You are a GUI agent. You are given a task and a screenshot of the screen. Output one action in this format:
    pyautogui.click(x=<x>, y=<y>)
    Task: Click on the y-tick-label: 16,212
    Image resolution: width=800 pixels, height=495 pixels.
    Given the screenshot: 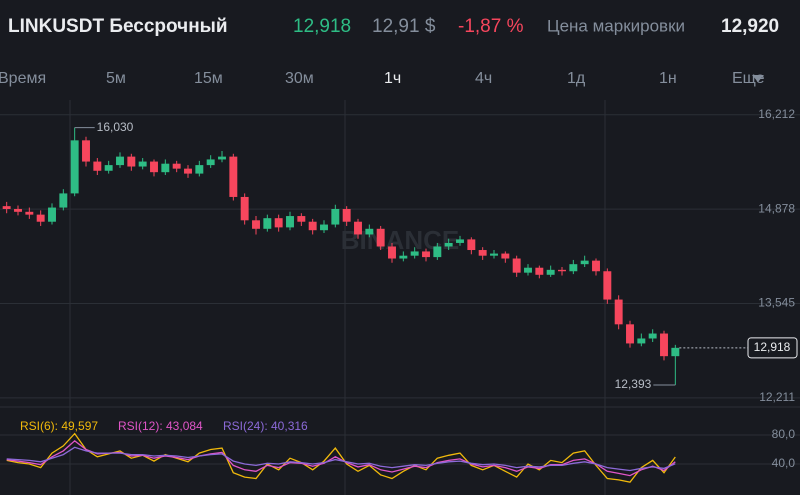 What is the action you would take?
    pyautogui.click(x=776, y=114)
    